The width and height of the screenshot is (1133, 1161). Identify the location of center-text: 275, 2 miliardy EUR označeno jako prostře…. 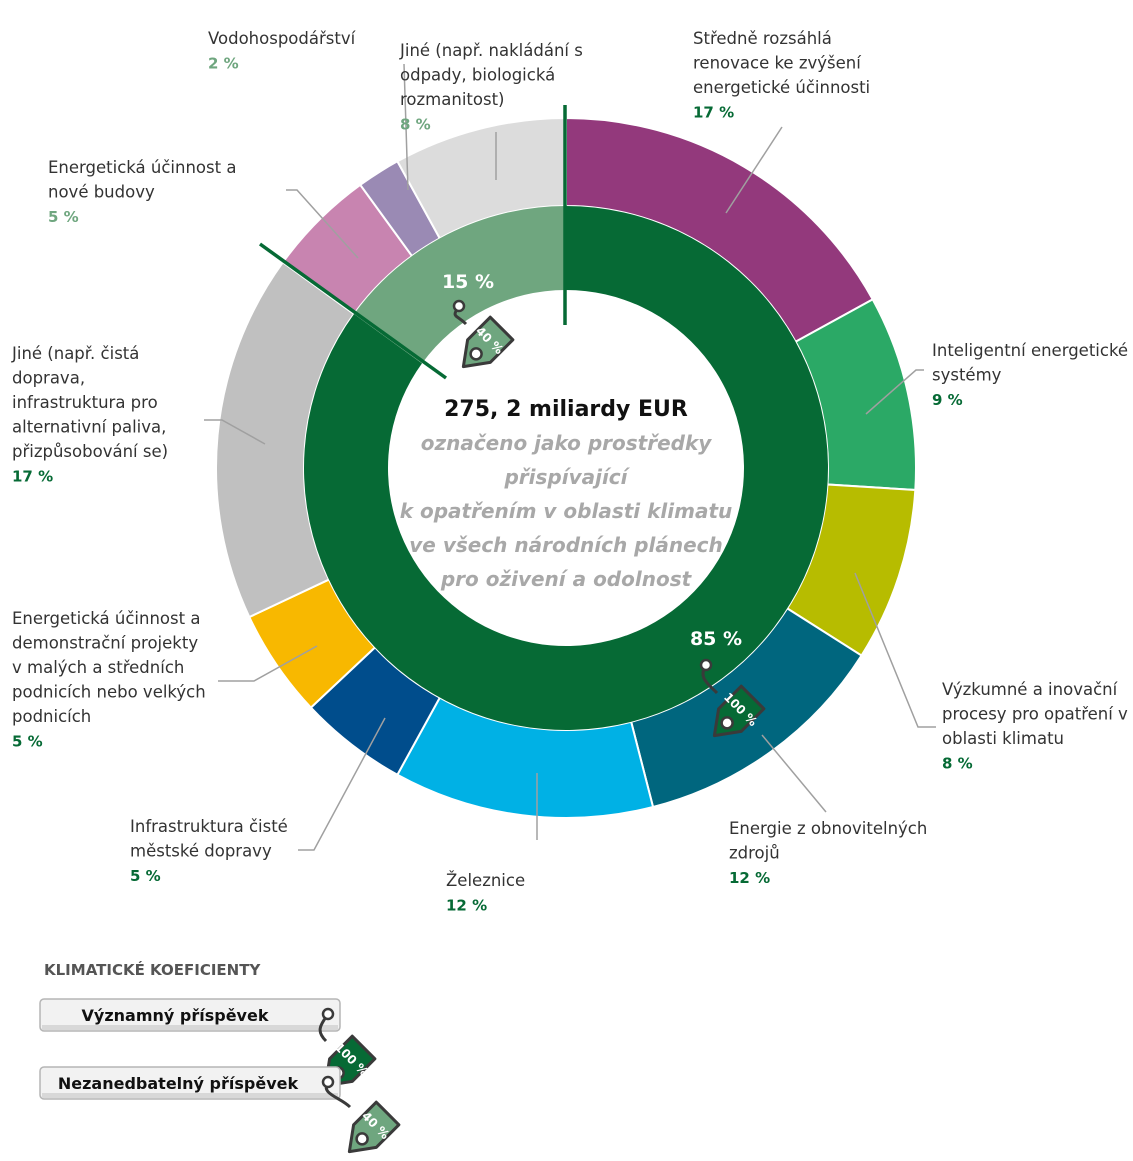
(566, 494).